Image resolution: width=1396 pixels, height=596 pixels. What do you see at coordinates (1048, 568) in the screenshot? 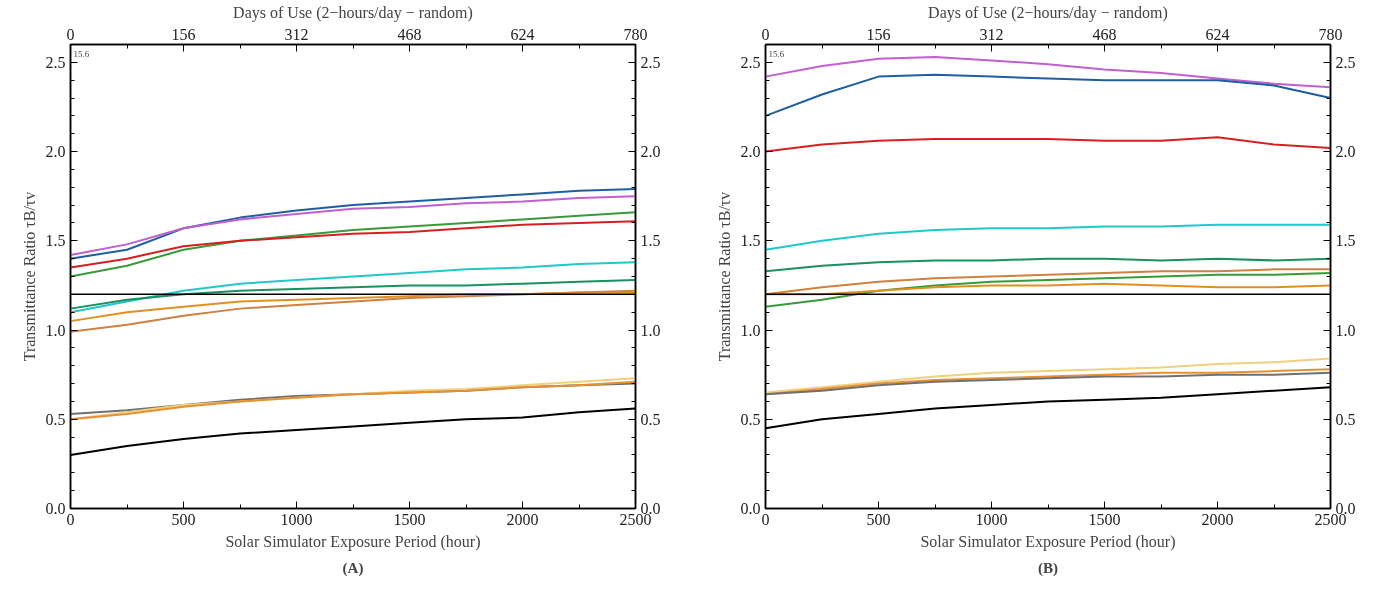
I see `text: (B)` at bounding box center [1048, 568].